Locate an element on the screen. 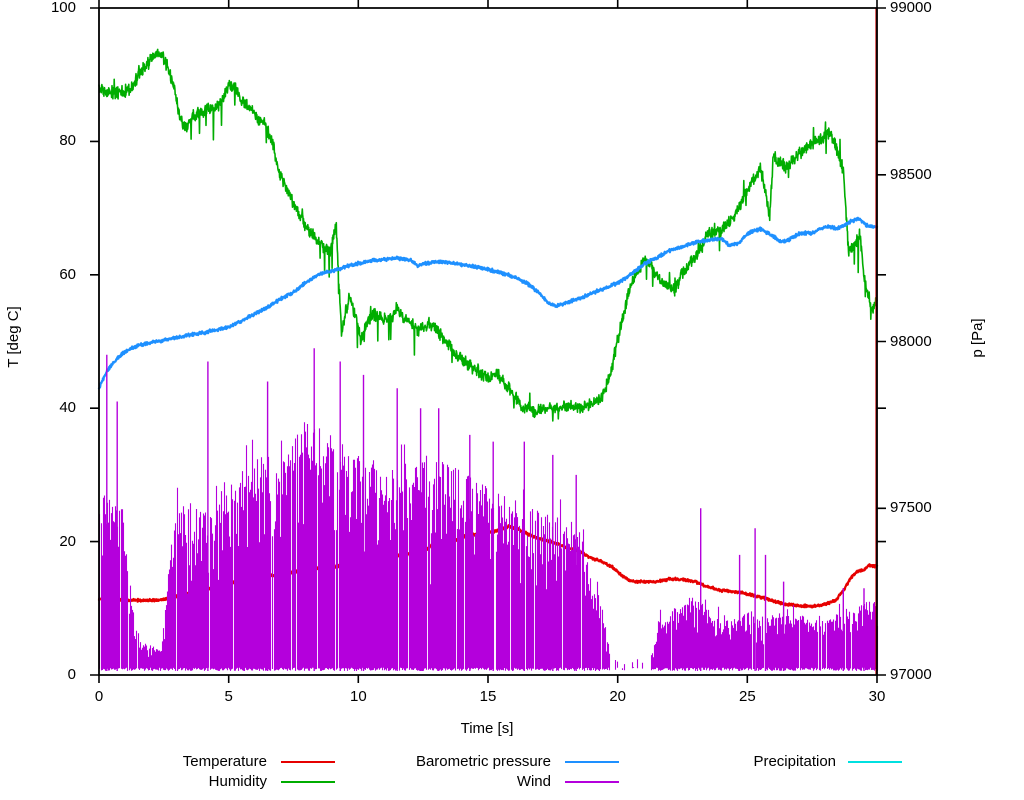 The width and height of the screenshot is (1024, 800). x-tick-label: 30 is located at coordinates (877, 696).